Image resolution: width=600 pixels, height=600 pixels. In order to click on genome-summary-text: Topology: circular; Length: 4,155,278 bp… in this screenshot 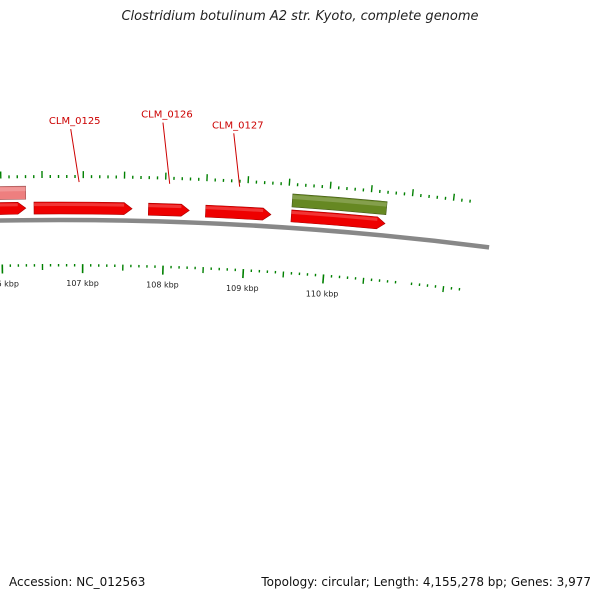, I will do `click(426, 582)`.